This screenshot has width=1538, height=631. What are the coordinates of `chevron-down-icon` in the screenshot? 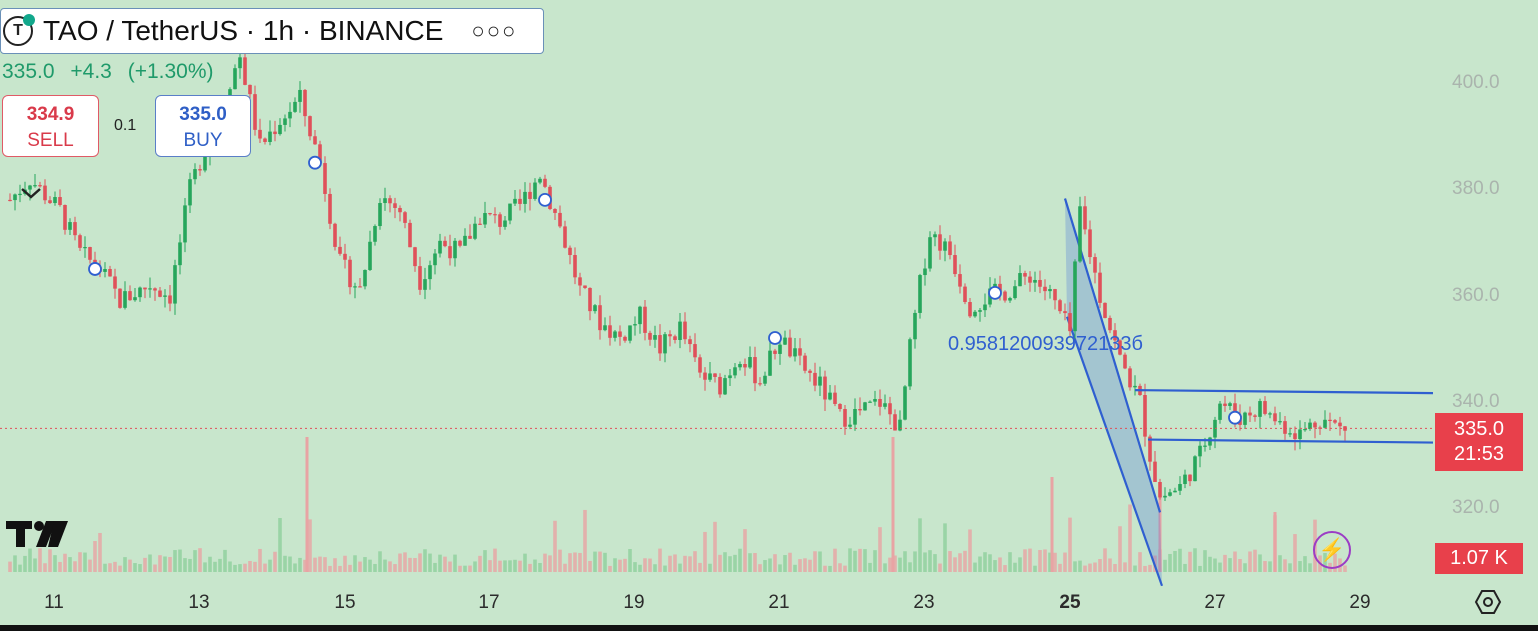 It's located at (31, 193).